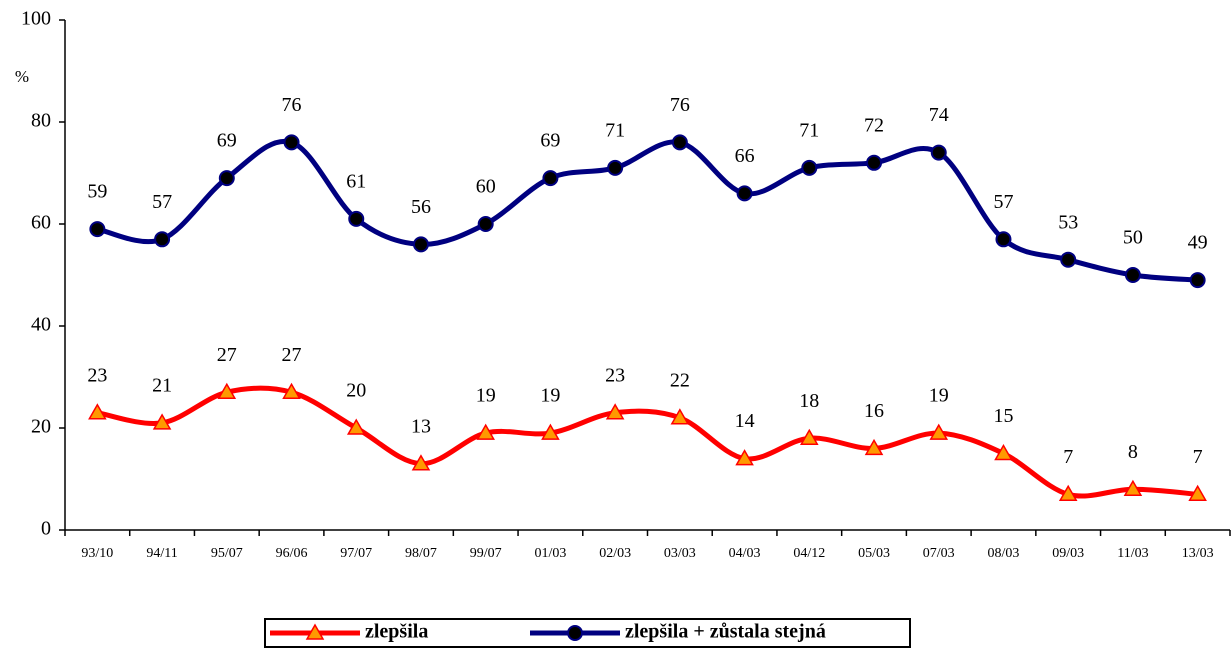  I want to click on x-tick-label: 11/03, so click(1132, 553).